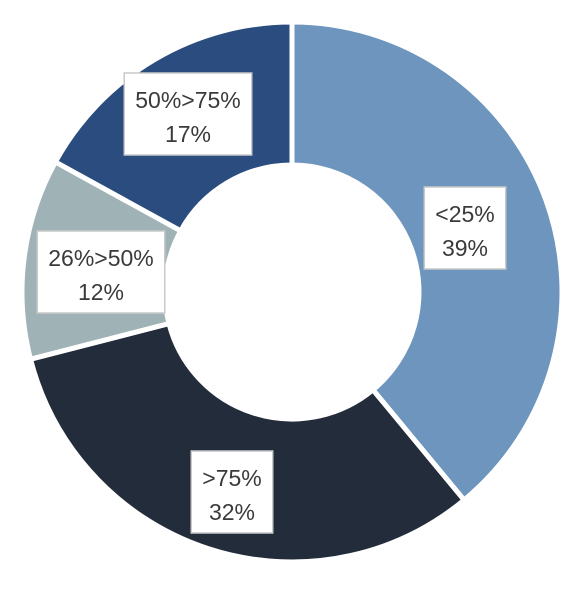 The width and height of the screenshot is (576, 596). I want to click on slice-category-label: 26%>50%, so click(101, 258).